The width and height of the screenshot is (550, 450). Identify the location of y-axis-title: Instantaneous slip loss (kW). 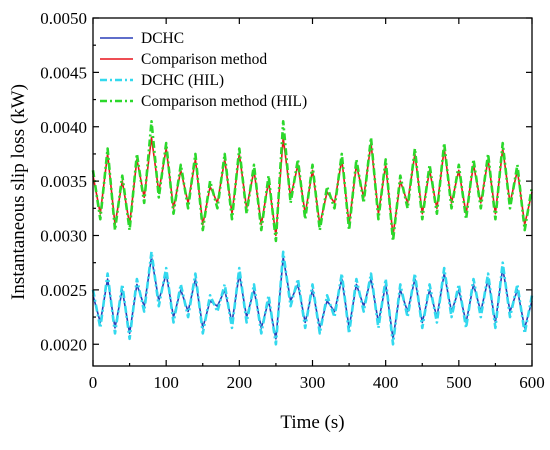
(18, 192).